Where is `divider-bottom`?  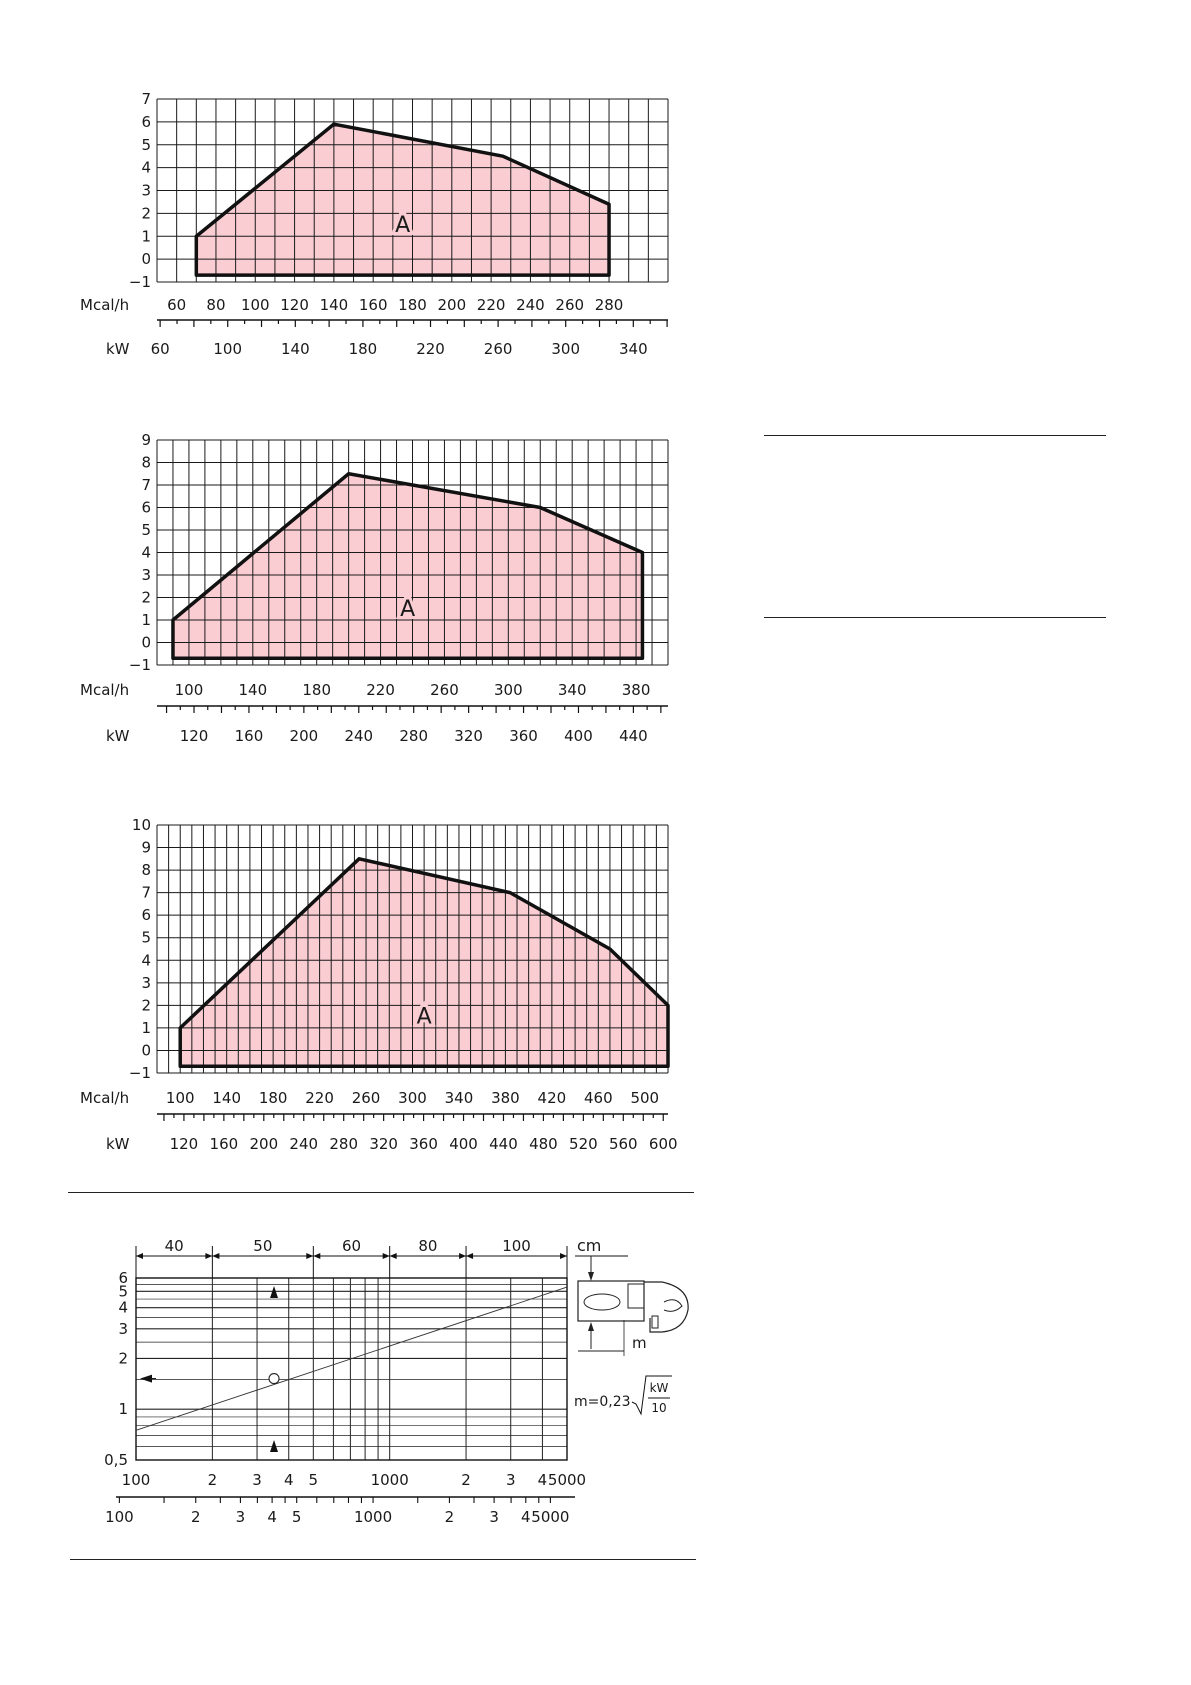 divider-bottom is located at coordinates (383, 1559).